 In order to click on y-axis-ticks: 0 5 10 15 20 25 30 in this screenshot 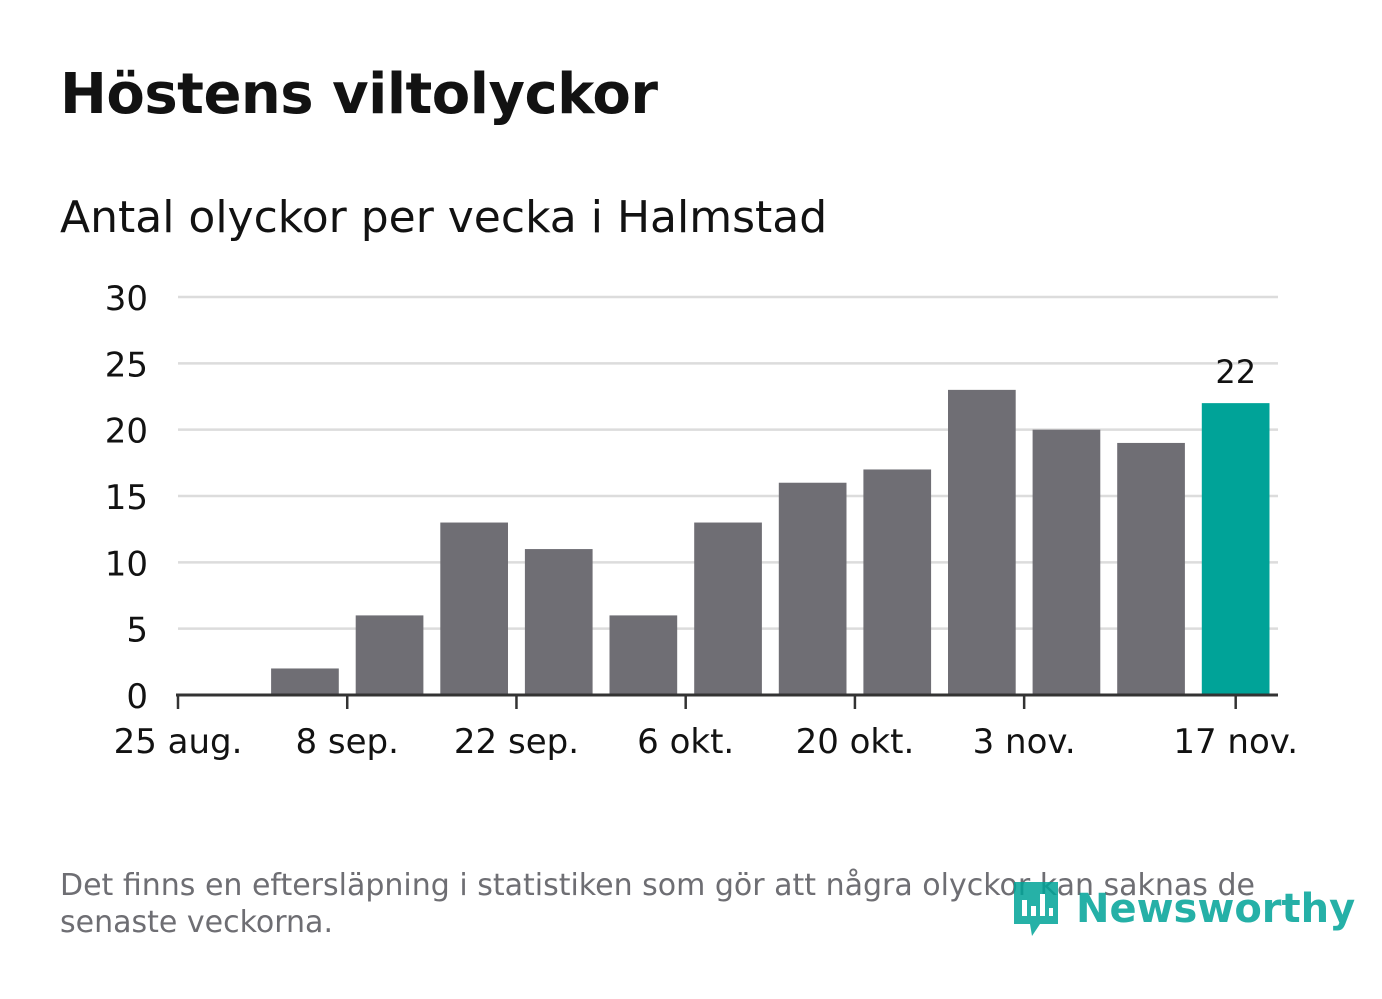, I will do `click(126, 498)`.